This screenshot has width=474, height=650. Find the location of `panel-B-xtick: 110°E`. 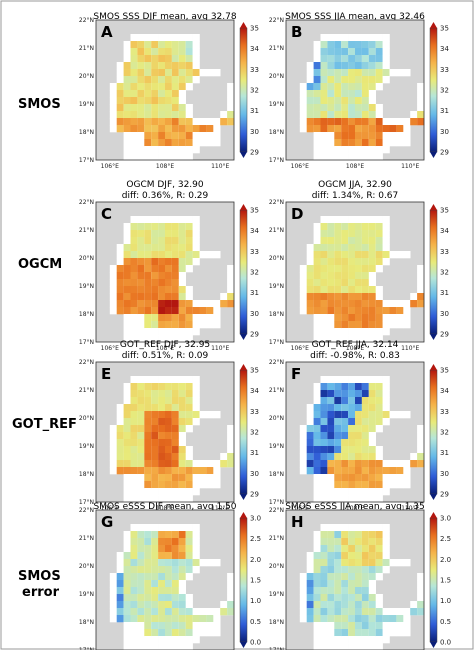

panel-B-xtick: 110°E is located at coordinates (410, 166).